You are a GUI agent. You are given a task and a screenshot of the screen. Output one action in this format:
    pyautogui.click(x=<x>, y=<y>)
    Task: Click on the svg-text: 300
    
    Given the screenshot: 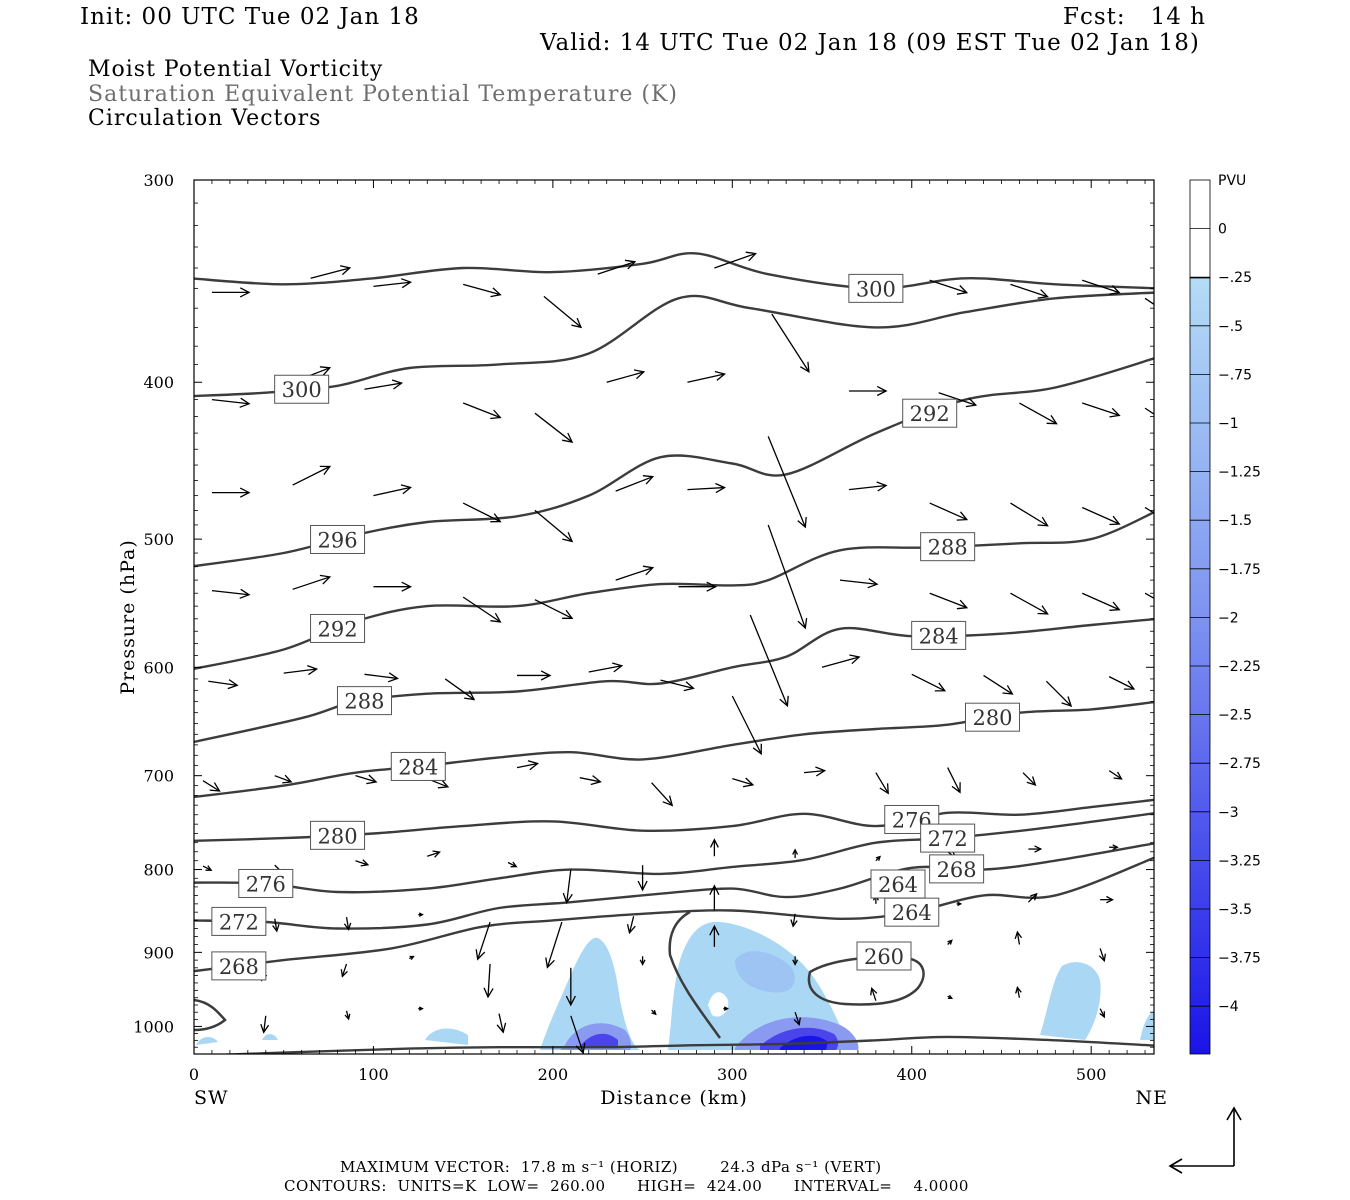 What is the action you would take?
    pyautogui.click(x=876, y=289)
    